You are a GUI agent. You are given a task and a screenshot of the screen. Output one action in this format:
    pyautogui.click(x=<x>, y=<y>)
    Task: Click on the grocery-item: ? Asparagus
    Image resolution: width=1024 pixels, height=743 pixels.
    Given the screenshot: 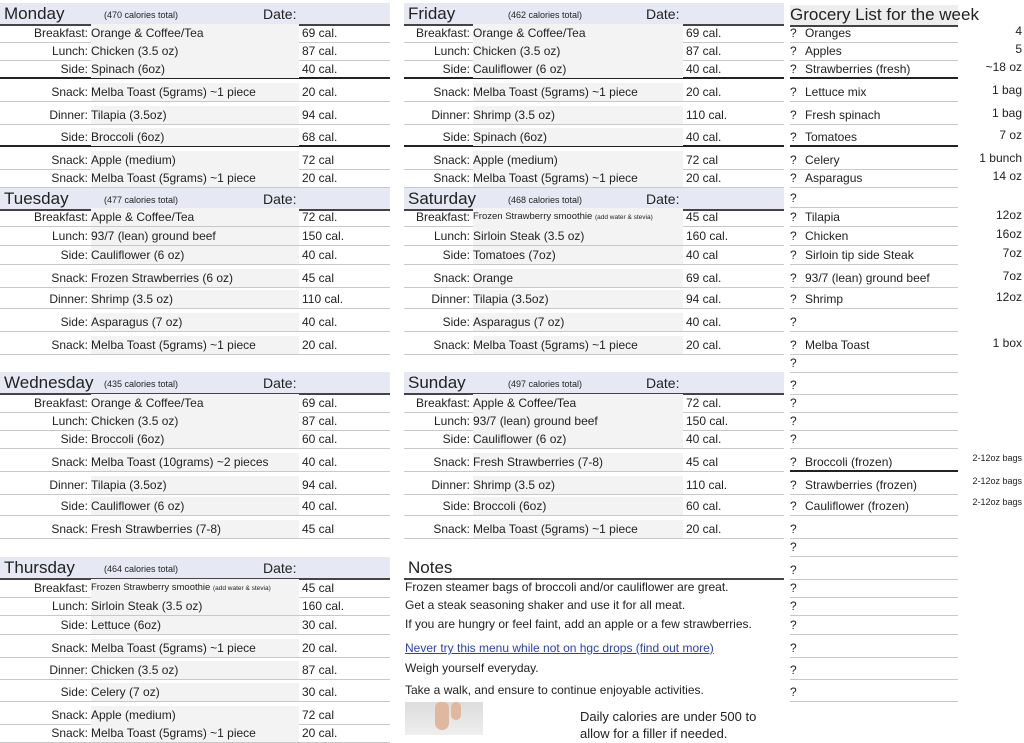 What is the action you would take?
    pyautogui.click(x=874, y=179)
    